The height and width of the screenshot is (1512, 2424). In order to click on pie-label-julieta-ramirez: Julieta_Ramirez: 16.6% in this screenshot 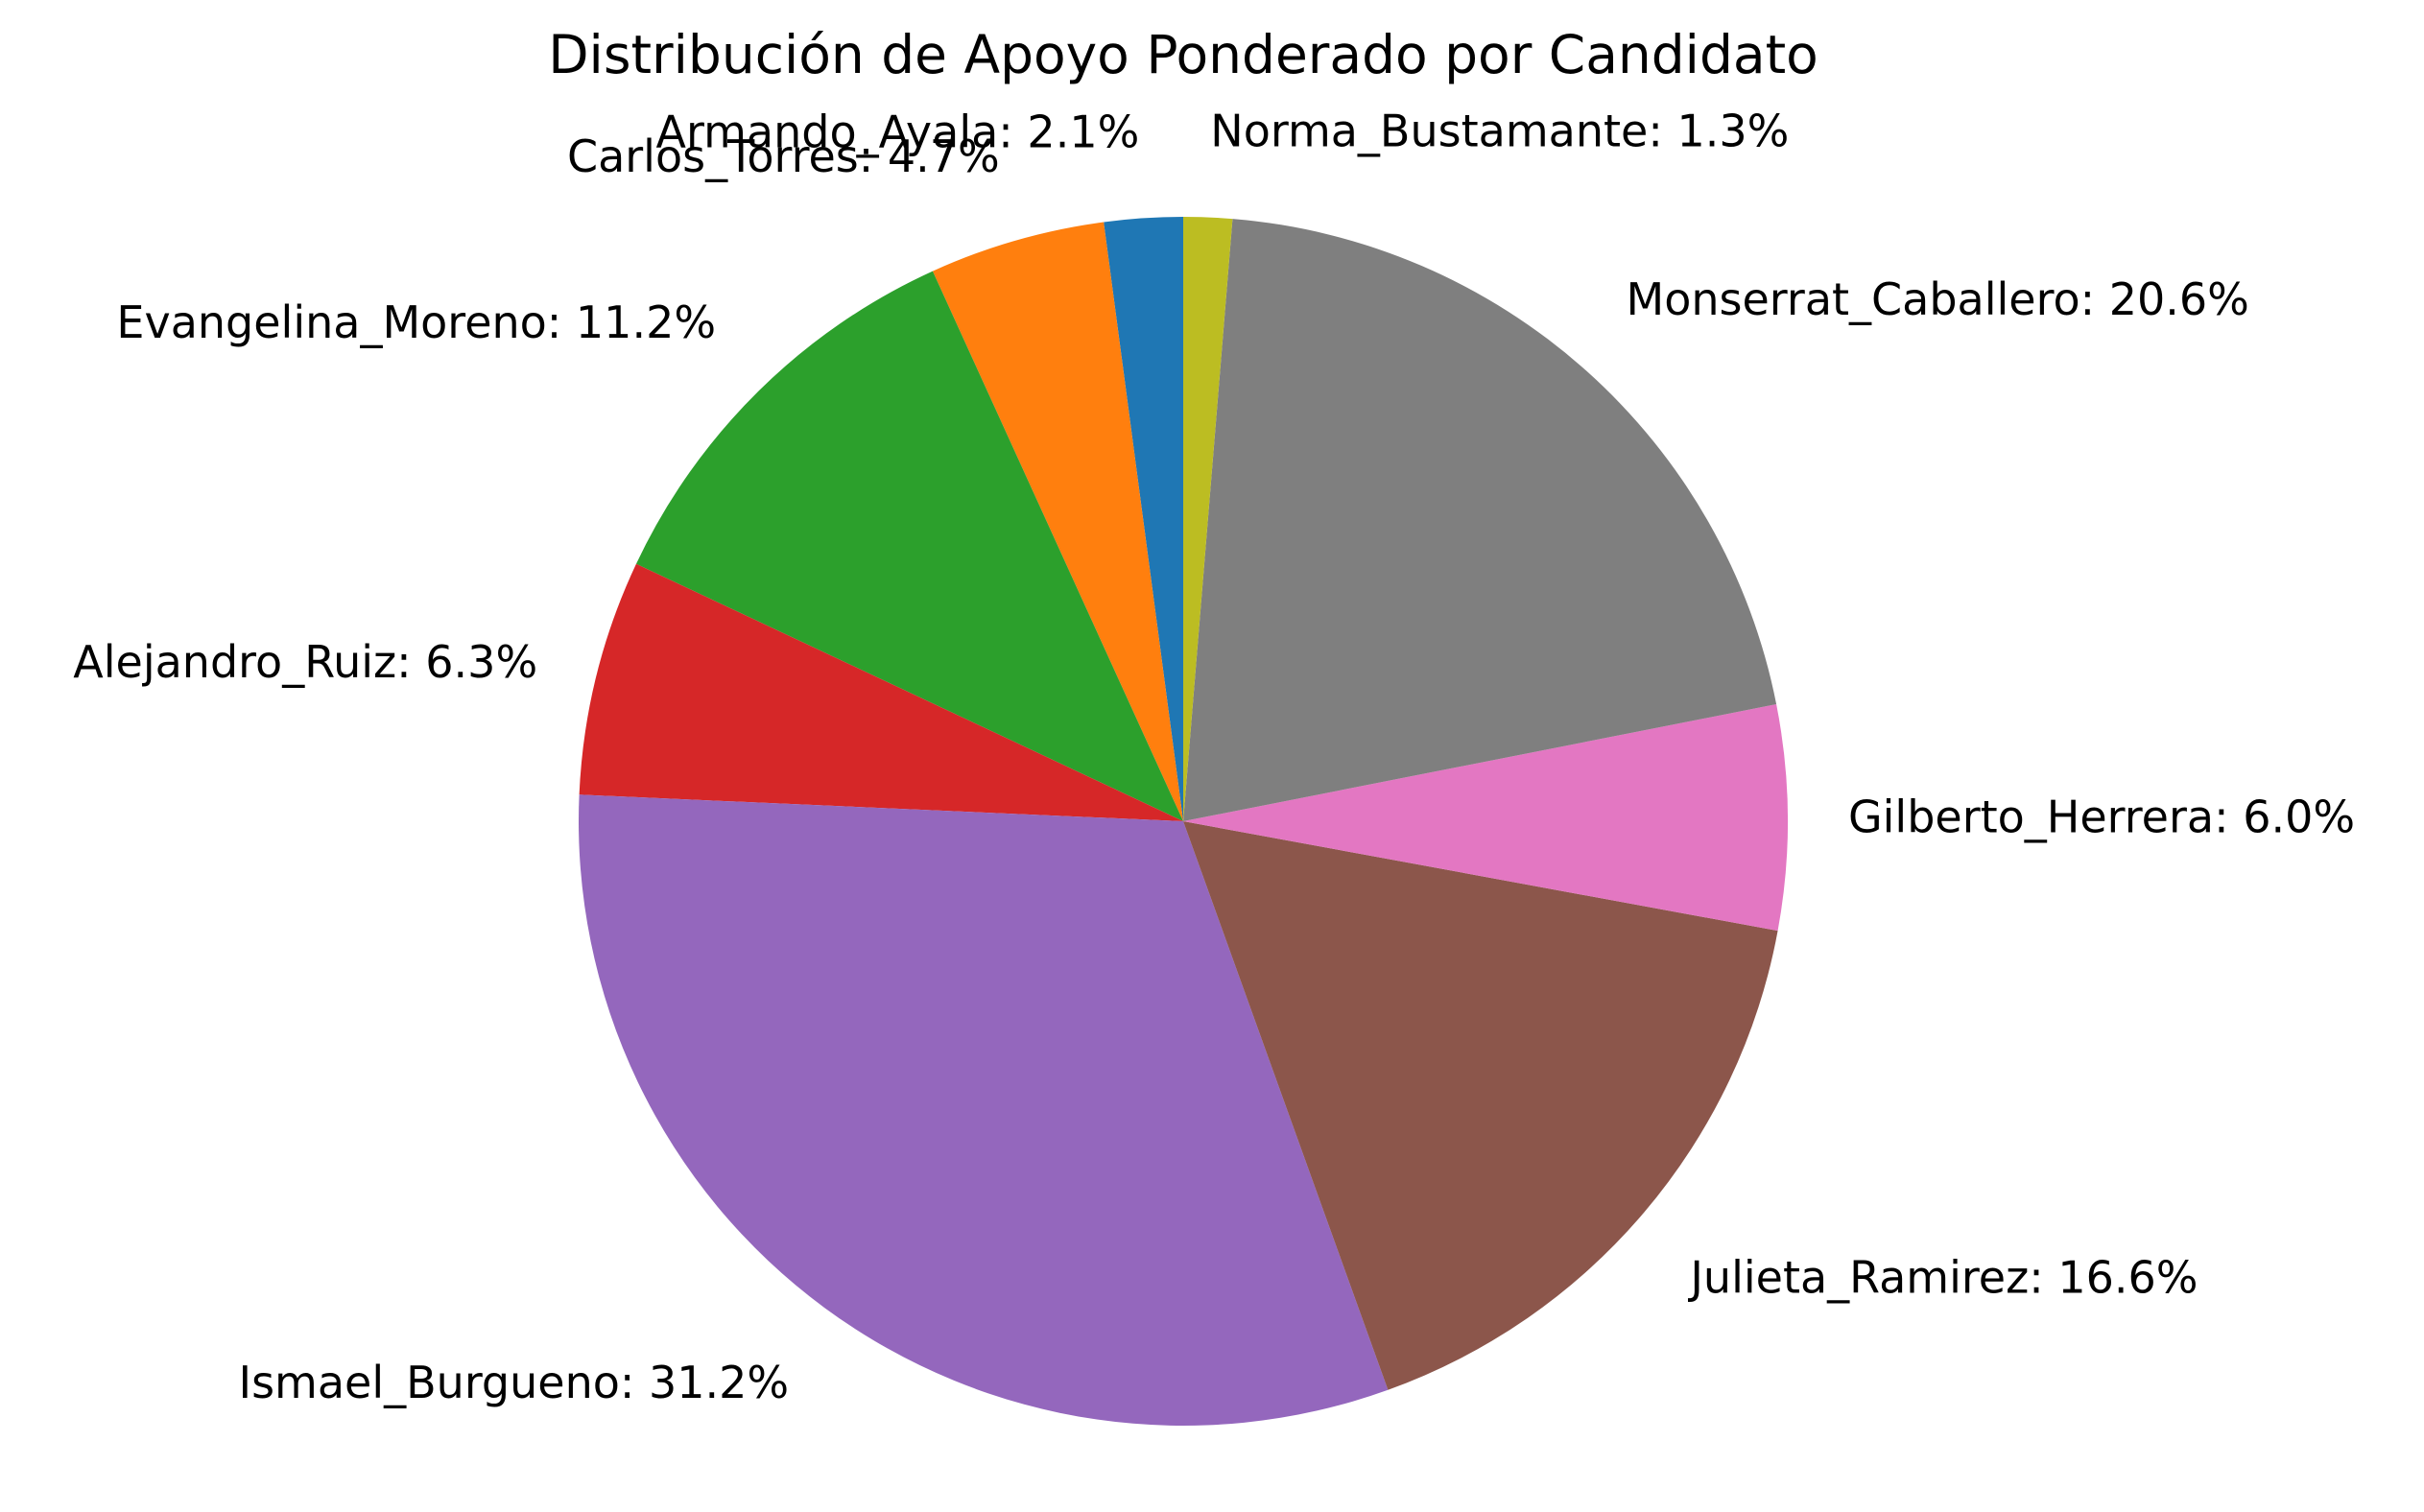, I will do `click(1942, 1277)`.